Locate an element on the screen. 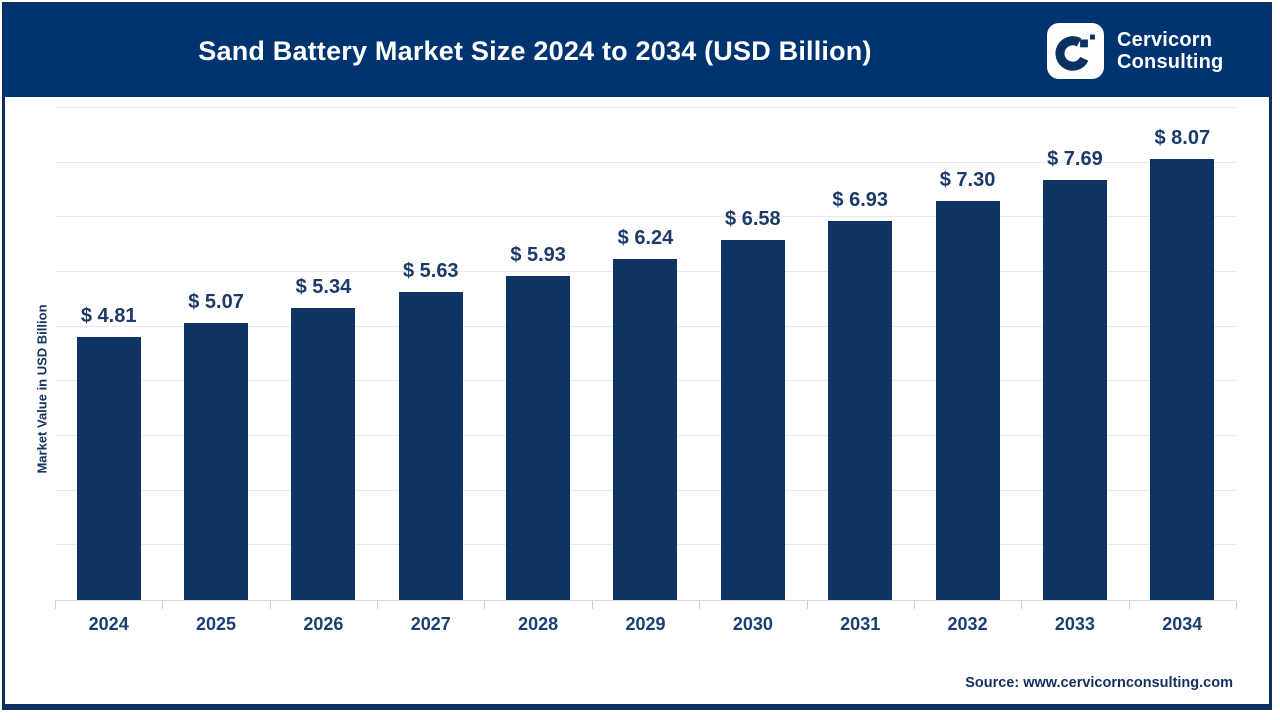 The height and width of the screenshot is (720, 1280). y-axis-label: Market Value in USD Billion is located at coordinates (42, 389).